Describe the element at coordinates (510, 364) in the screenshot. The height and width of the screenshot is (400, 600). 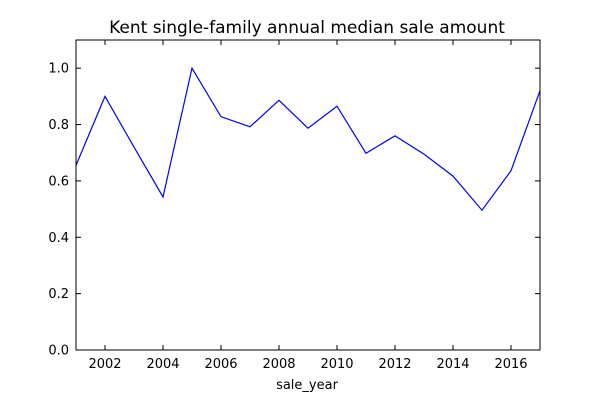
I see `x-tick-label: 2016` at that location.